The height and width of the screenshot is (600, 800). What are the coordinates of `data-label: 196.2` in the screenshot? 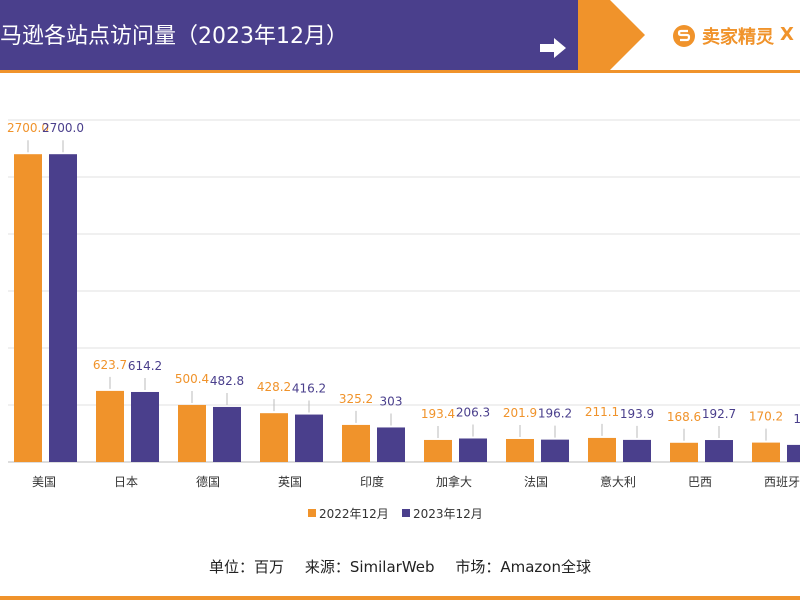 It's located at (555, 414).